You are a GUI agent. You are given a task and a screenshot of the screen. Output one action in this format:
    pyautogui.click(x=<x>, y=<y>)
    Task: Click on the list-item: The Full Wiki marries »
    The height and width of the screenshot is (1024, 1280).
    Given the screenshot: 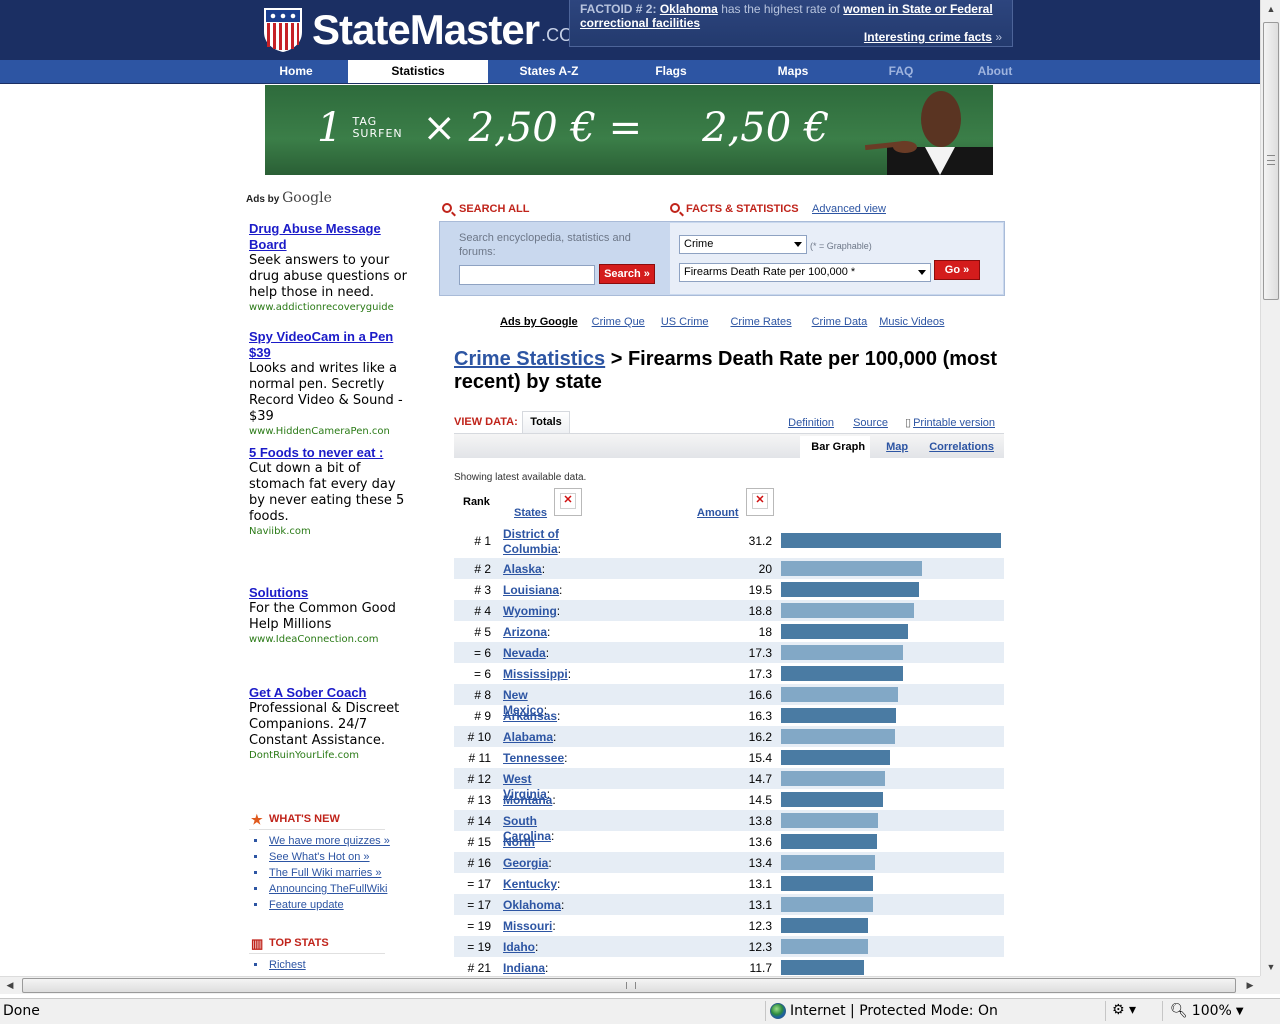 What is the action you would take?
    pyautogui.click(x=322, y=873)
    